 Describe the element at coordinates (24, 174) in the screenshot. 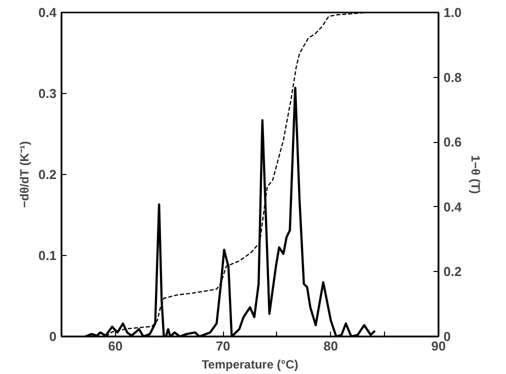

I see `y-axis-title: −dθ/dT (K⁻¹)` at that location.